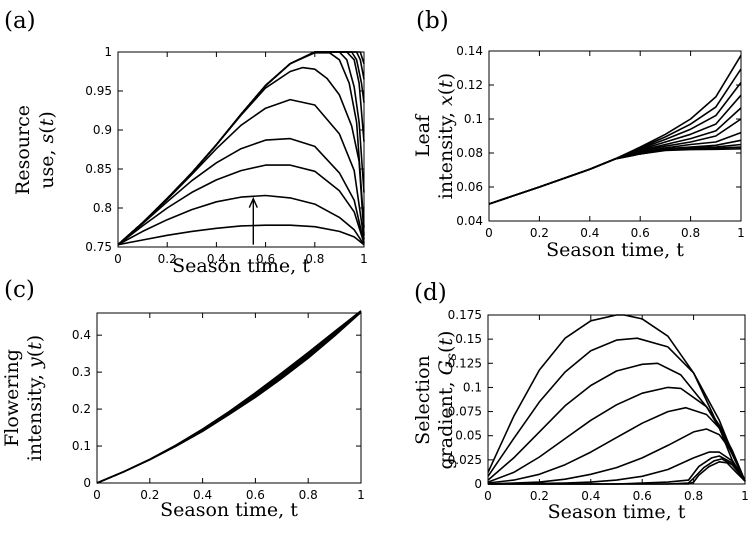 The image size is (755, 536). Describe the element at coordinates (741, 233) in the screenshot. I see `panel-b-xtick-label: 1` at that location.